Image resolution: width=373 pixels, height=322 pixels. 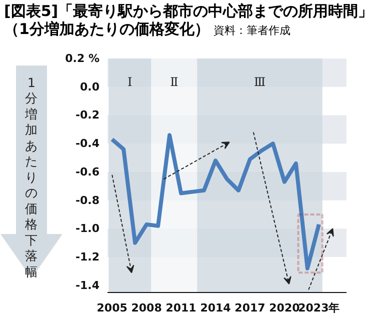 I want to click on x-tick-label: 2023年, so click(x=319, y=308).